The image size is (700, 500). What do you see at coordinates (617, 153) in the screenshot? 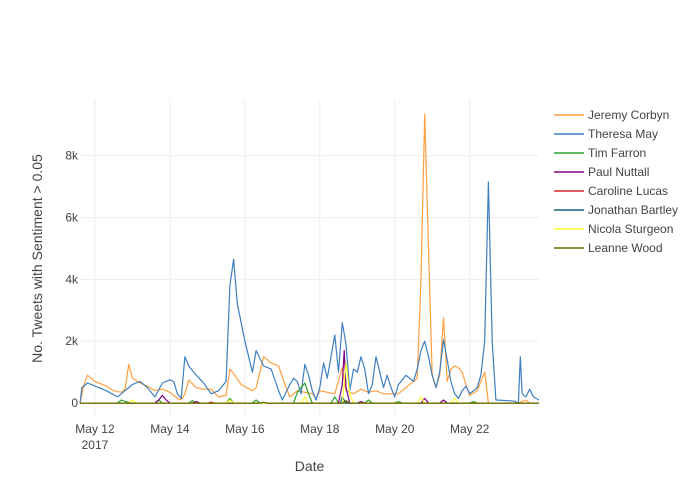
I see `legend-label: Tim Farron` at bounding box center [617, 153].